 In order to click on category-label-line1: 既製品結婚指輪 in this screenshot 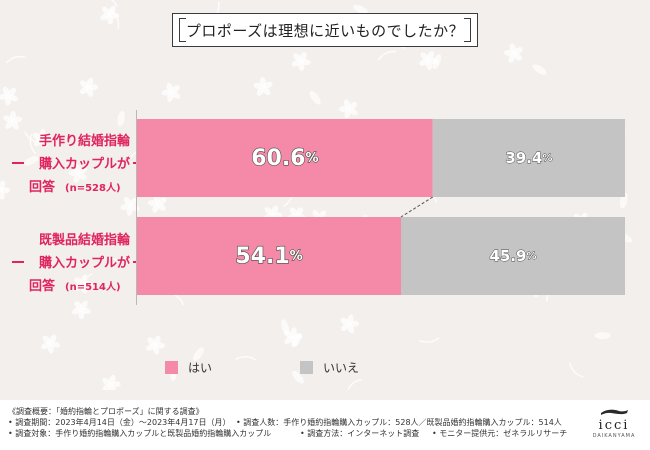, I will do `click(85, 240)`.